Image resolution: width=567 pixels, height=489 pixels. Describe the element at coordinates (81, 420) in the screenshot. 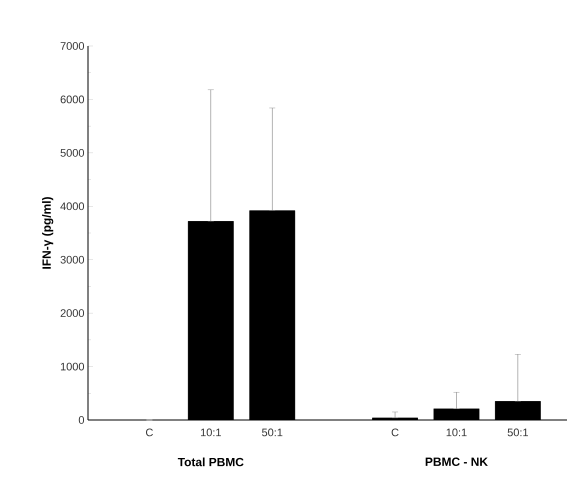

I see `y-tick-label: 0` at that location.